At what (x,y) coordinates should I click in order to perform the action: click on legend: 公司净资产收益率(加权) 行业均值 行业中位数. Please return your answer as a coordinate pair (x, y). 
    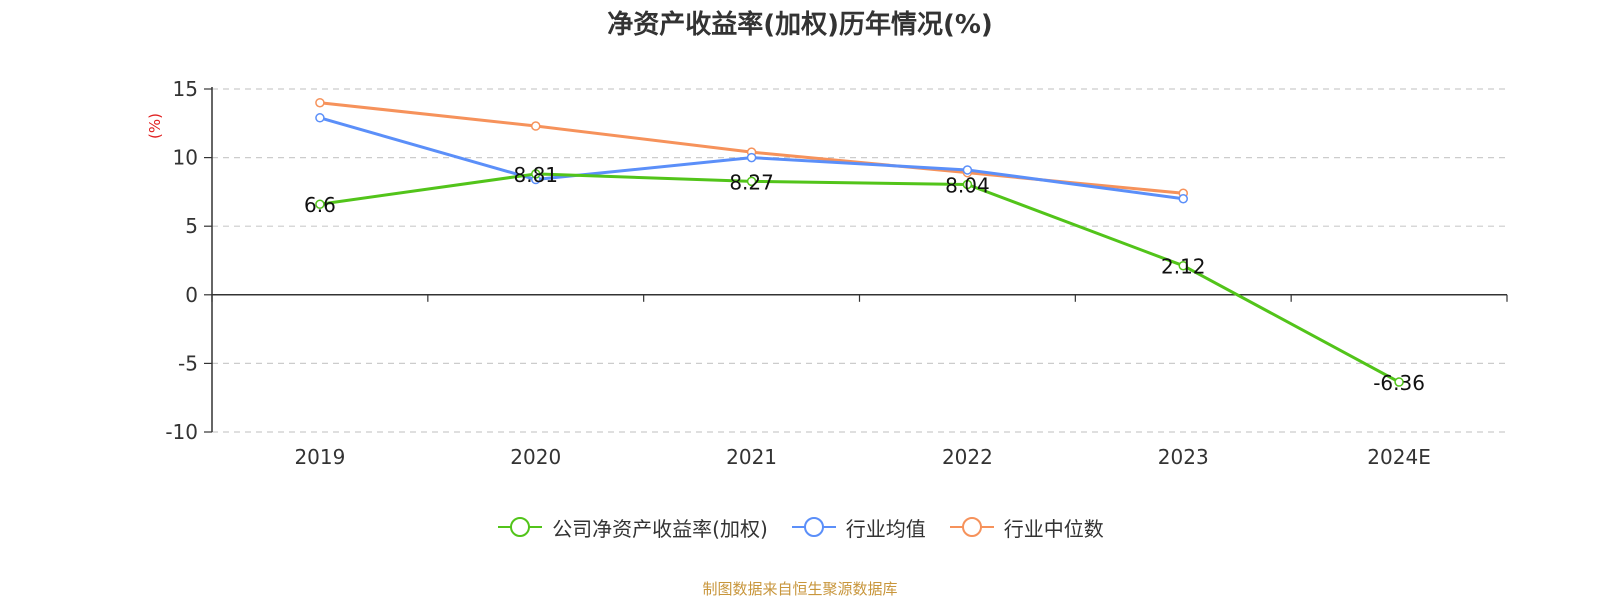
    Looking at the image, I should click on (800, 527).